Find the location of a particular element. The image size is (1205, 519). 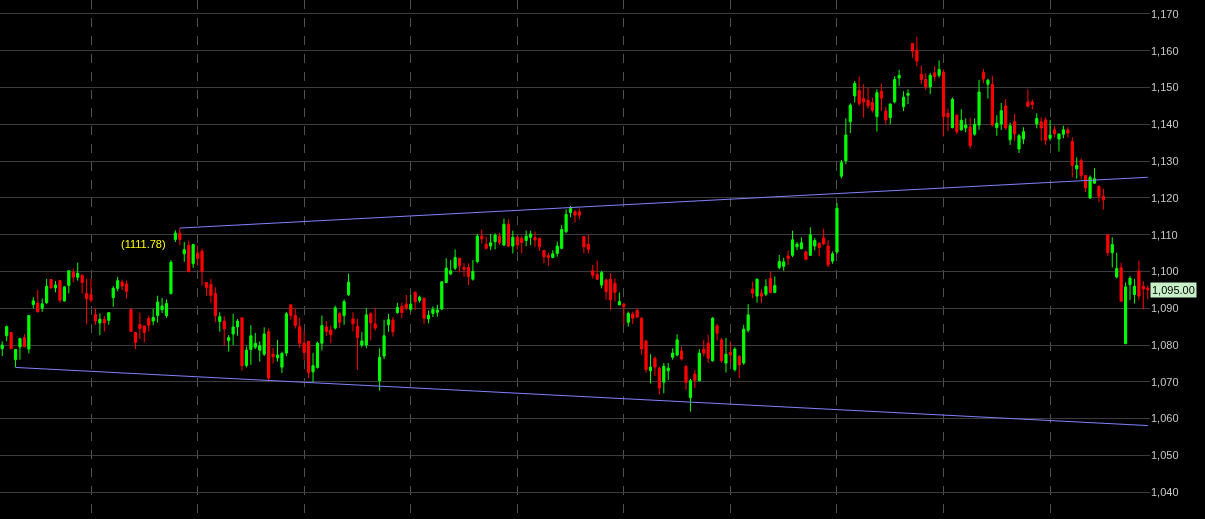

y-tick-label: 1,100 is located at coordinates (1165, 271).